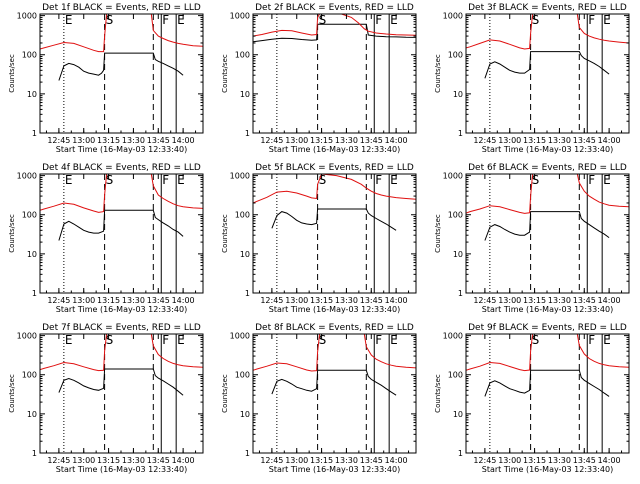 This screenshot has height=484, width=640. I want to click on chart-title: Det 2f BLACK = Events, RED = LLD, so click(334, 8).